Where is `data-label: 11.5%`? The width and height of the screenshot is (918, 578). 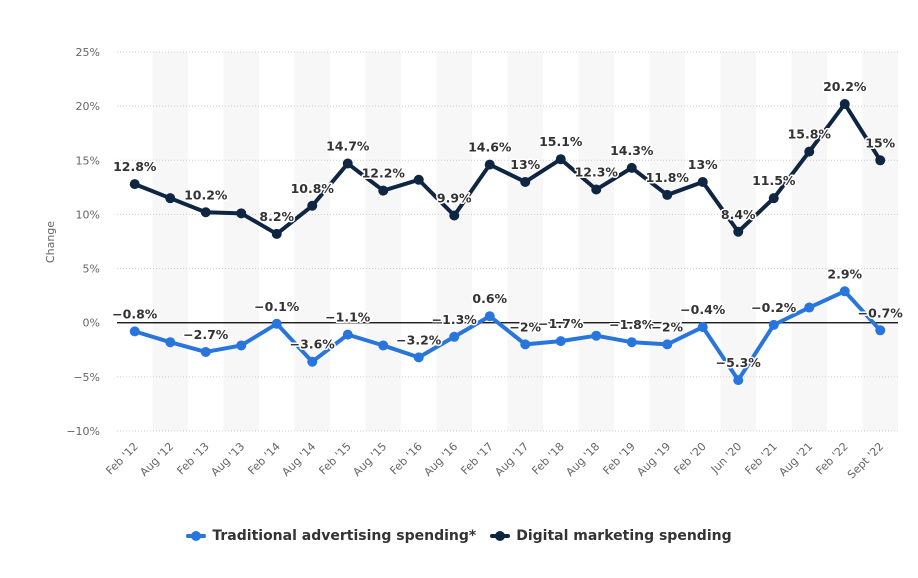
data-label: 11.5% is located at coordinates (774, 180).